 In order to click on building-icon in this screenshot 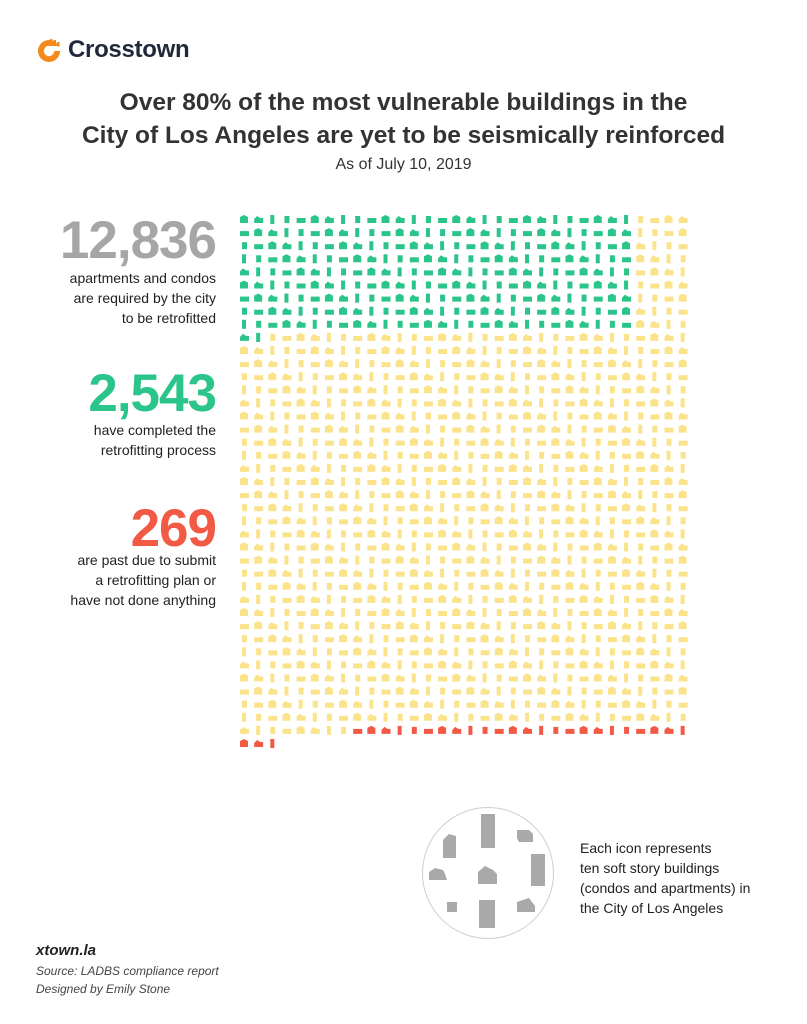, I will do `click(526, 905)`.